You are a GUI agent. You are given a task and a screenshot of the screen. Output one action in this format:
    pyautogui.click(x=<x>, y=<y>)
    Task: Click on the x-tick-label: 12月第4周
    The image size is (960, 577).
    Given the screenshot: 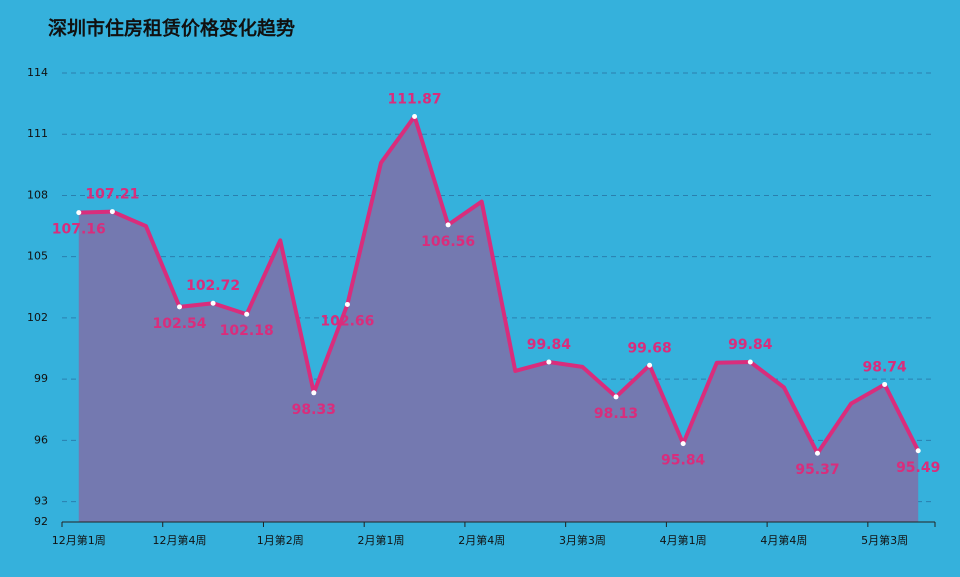 What is the action you would take?
    pyautogui.click(x=180, y=540)
    